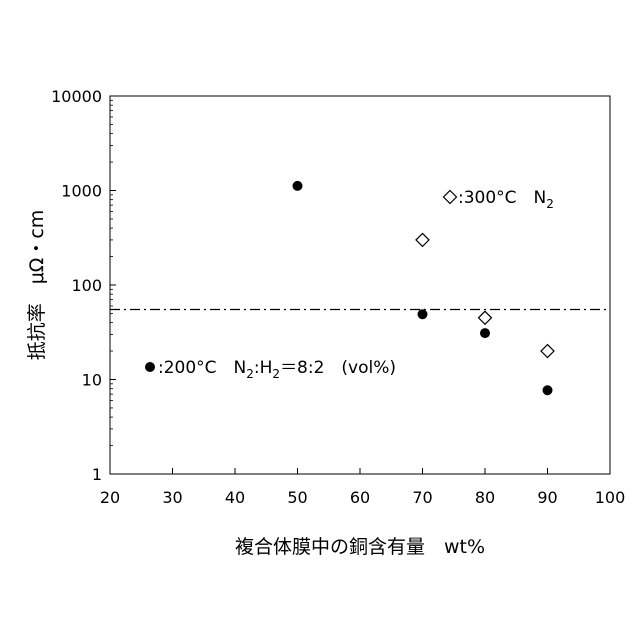 Image resolution: width=640 pixels, height=640 pixels. I want to click on legend-label-200c: :200°C N2:H2＝8:2 (vol%), so click(277, 369).